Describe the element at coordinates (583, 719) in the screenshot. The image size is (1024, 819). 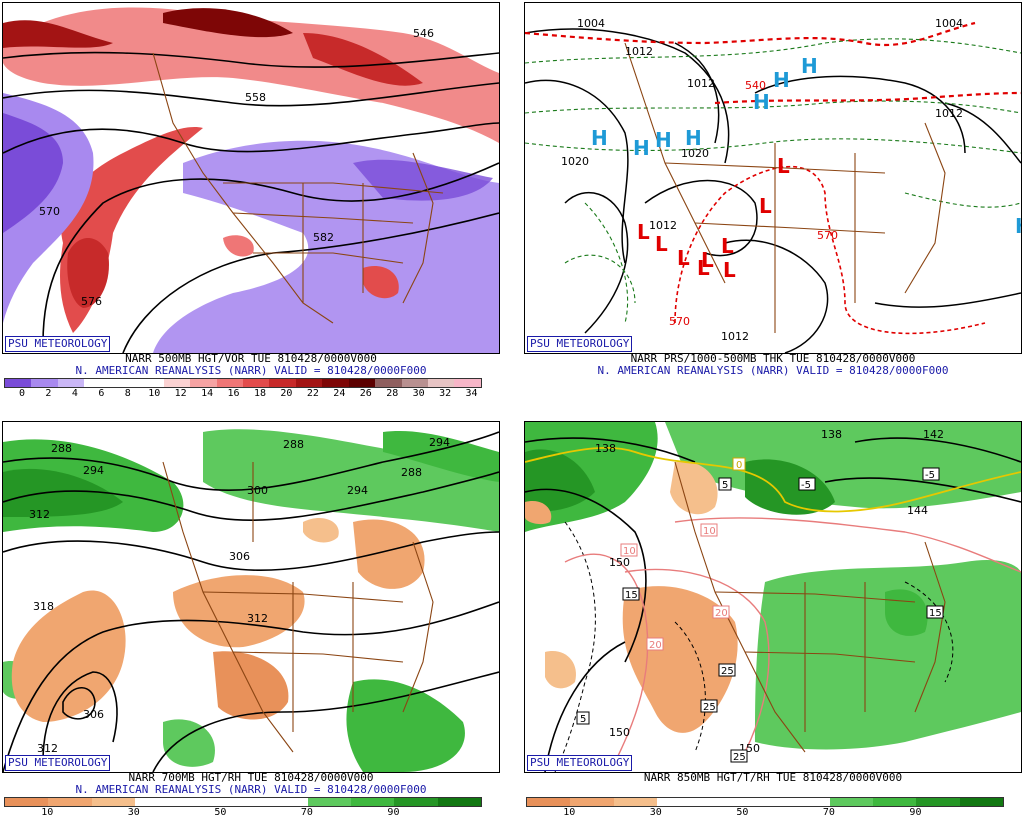
I see `temperature-value: 5` at that location.